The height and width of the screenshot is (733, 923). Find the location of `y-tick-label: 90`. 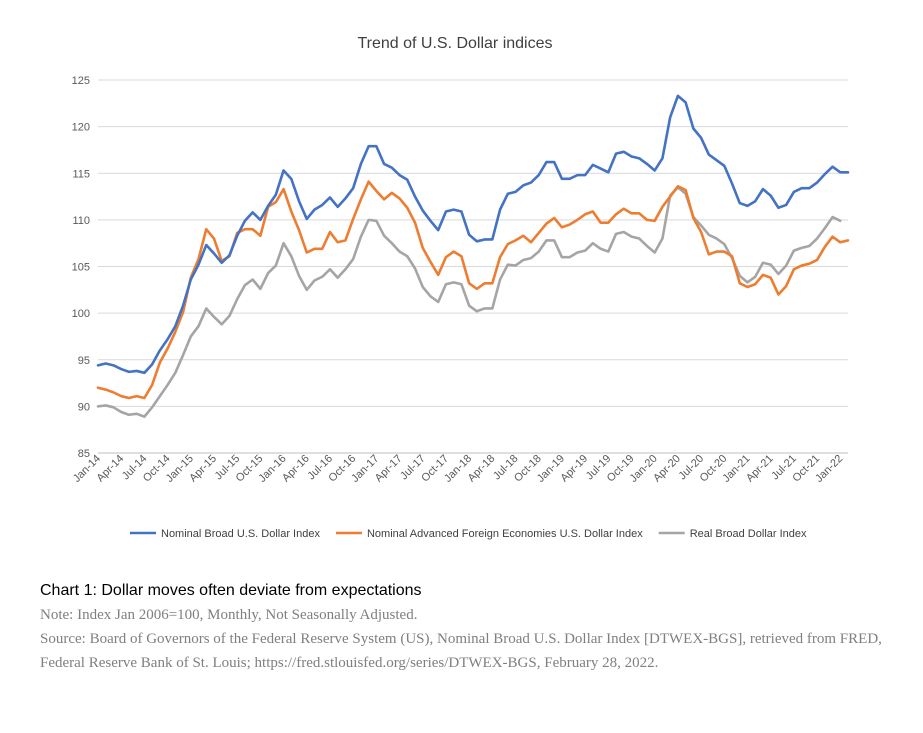

y-tick-label: 90 is located at coordinates (84, 407).